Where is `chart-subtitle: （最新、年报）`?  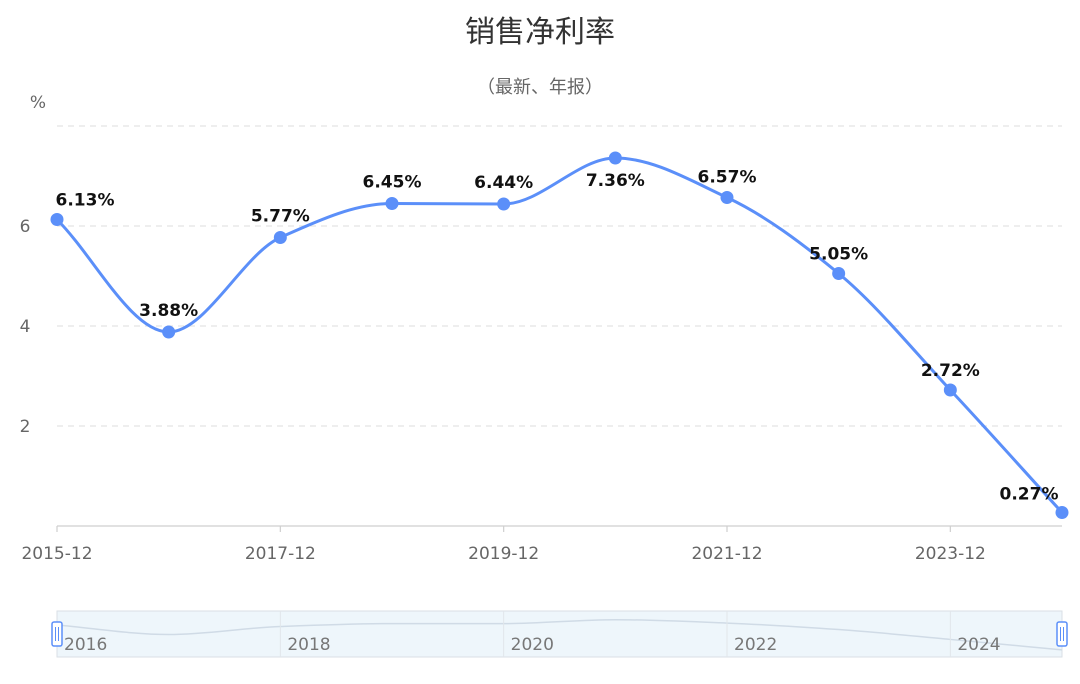
chart-subtitle: （最新、年报） is located at coordinates (540, 87).